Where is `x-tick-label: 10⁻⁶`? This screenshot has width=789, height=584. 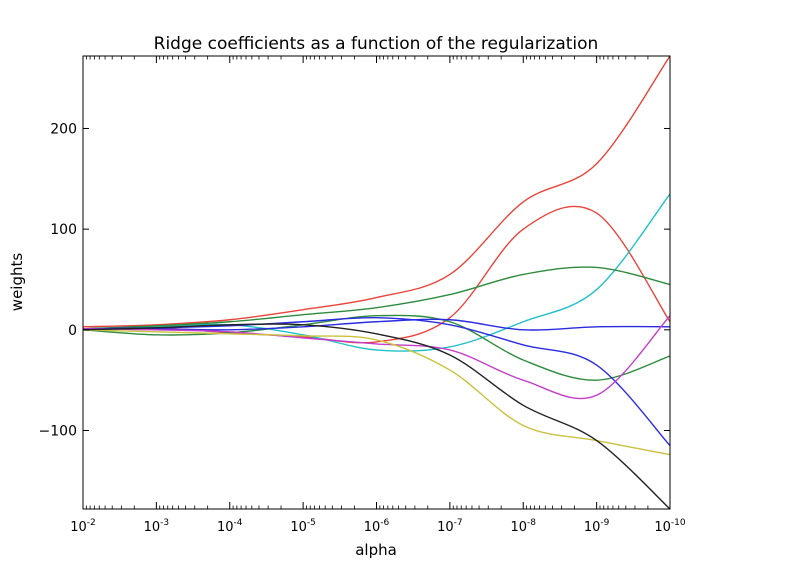 x-tick-label: 10⁻⁶ is located at coordinates (377, 526).